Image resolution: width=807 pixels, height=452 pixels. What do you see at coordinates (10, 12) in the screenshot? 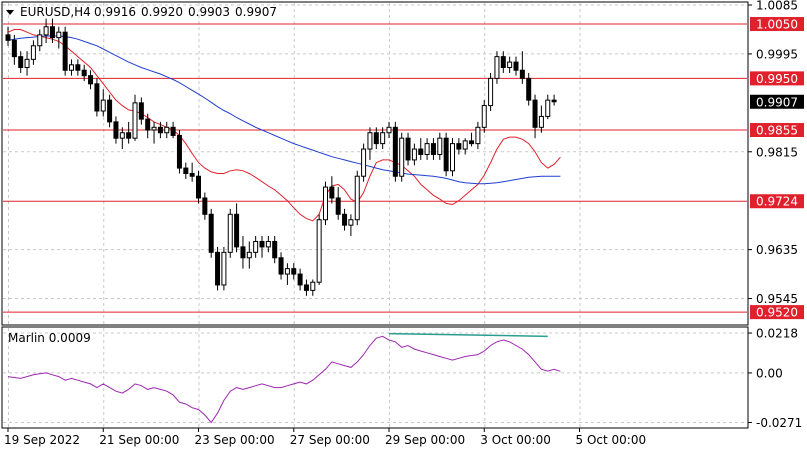
I see `chart-menu-icon` at bounding box center [10, 12].